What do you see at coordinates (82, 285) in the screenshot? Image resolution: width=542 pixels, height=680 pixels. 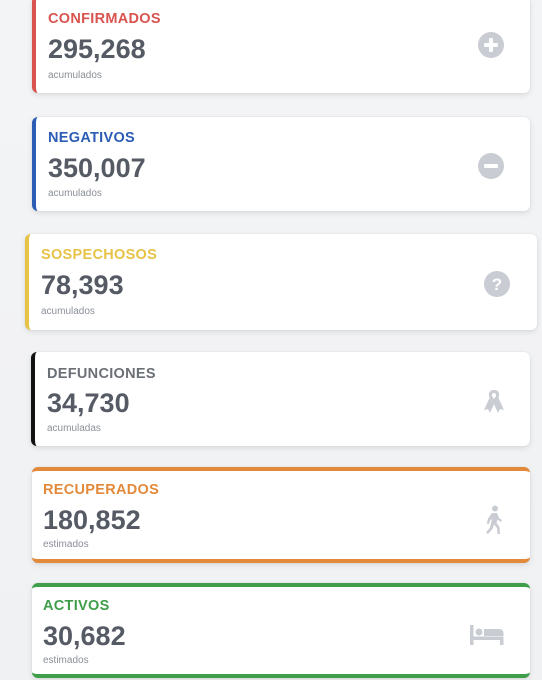 I see `card-value: 78,393` at bounding box center [82, 285].